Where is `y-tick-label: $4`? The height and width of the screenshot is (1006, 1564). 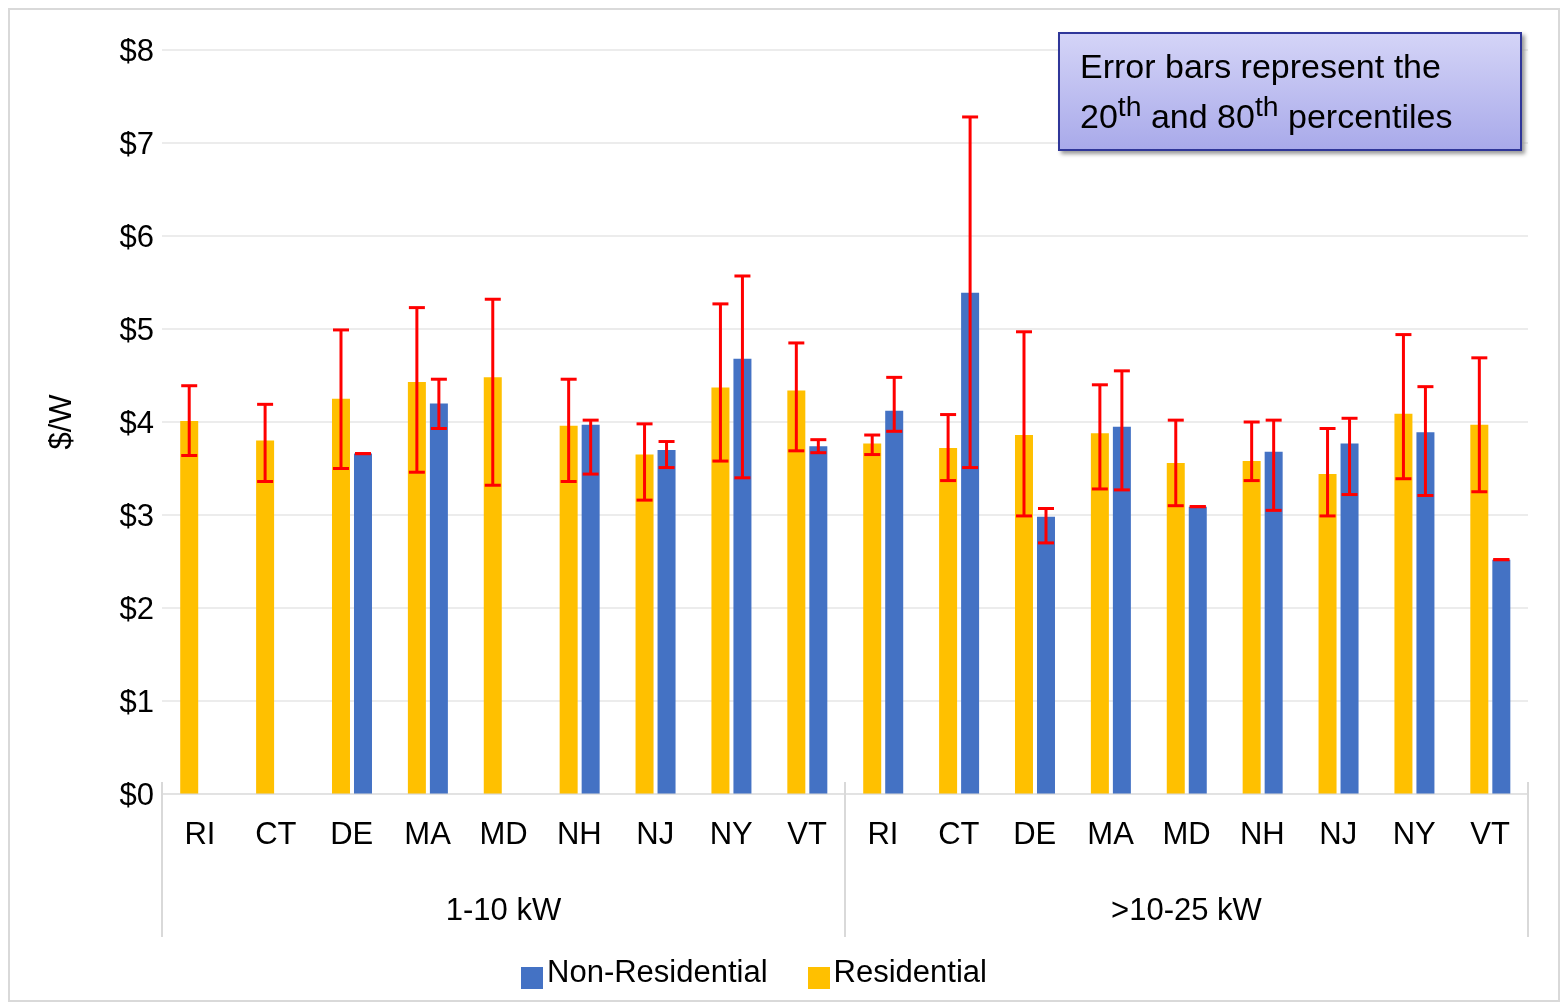 y-tick-label: $4 is located at coordinates (136, 423).